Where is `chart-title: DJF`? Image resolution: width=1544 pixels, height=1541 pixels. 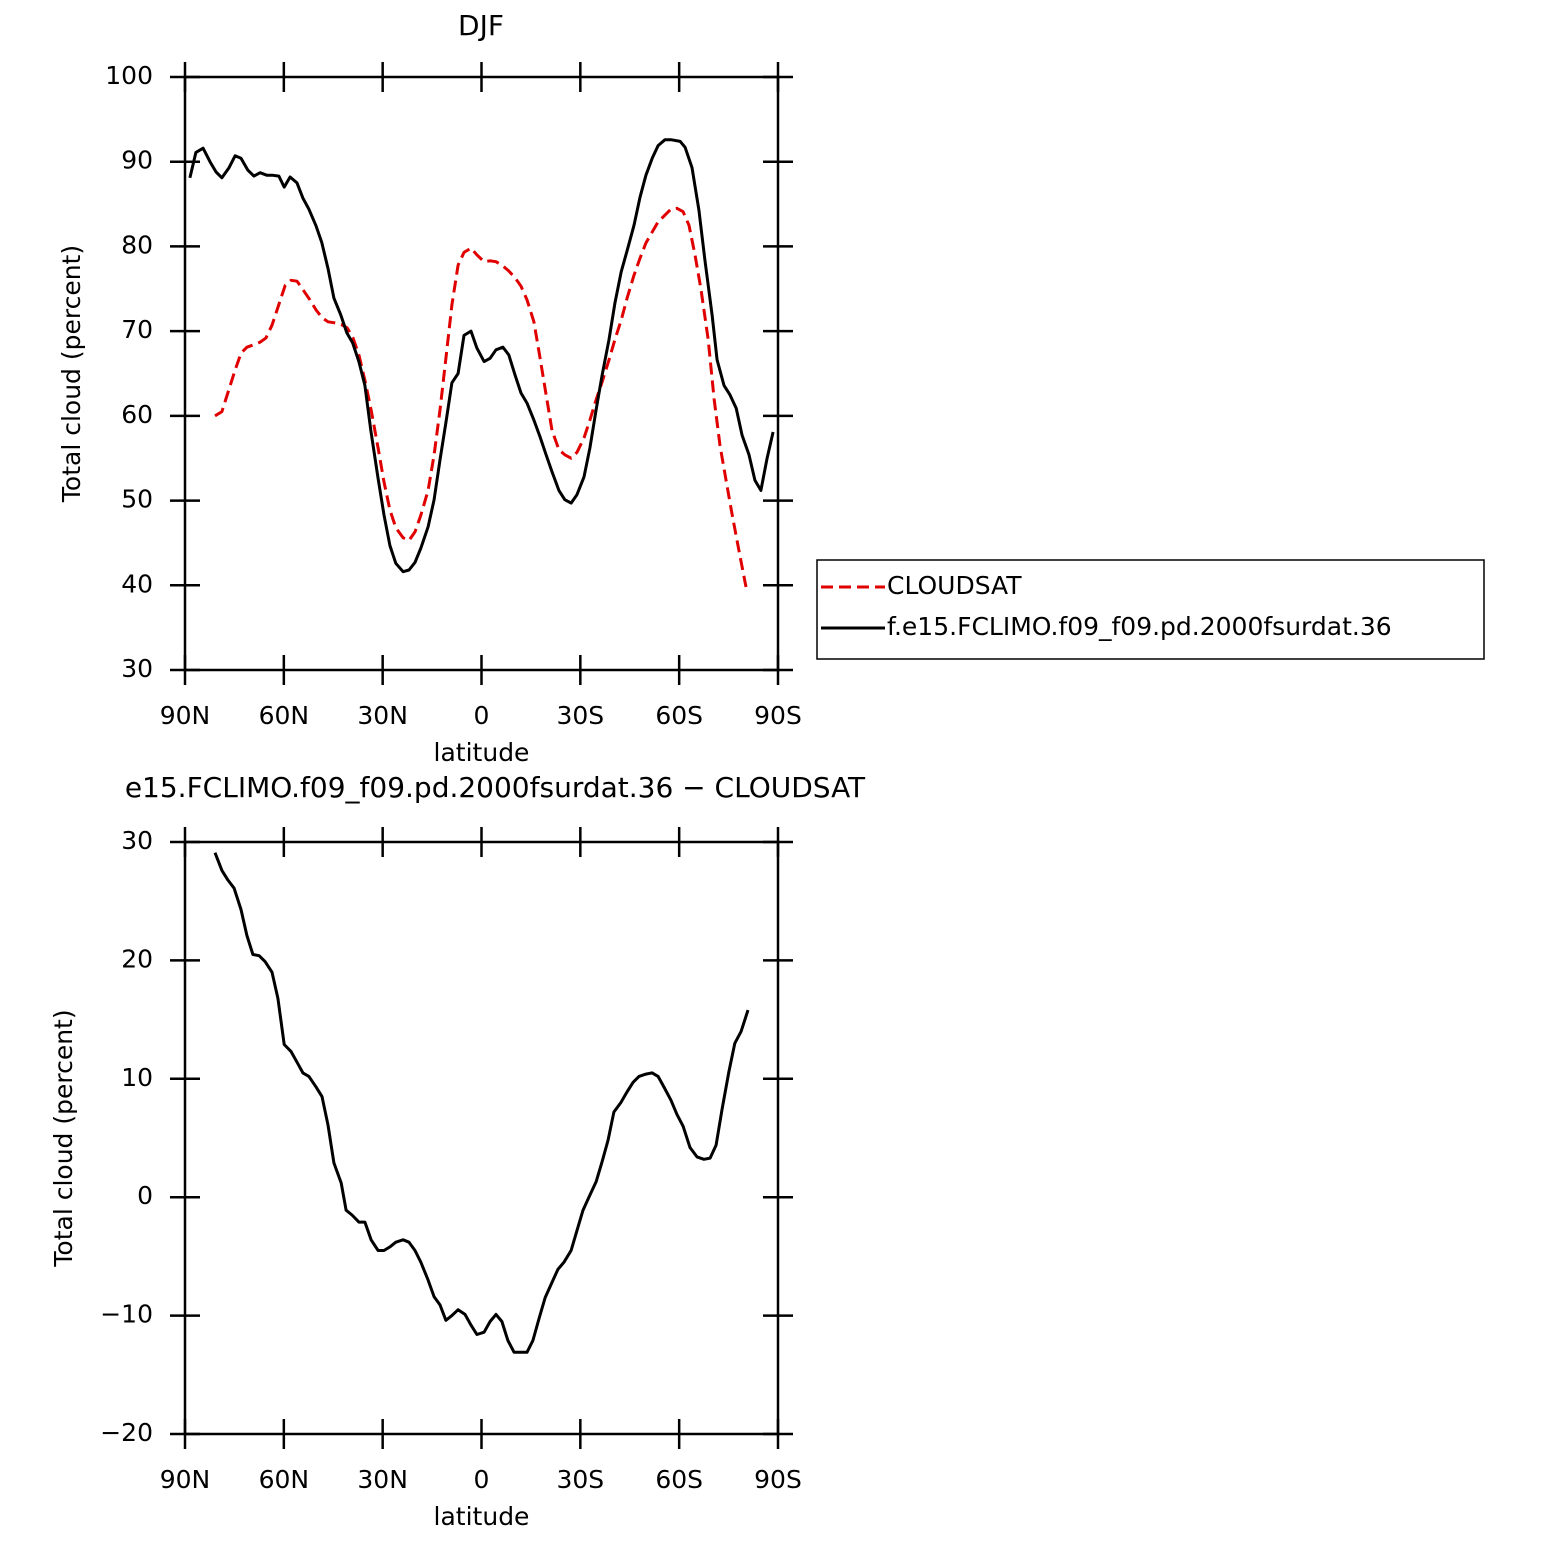
chart-title: DJF is located at coordinates (481, 25).